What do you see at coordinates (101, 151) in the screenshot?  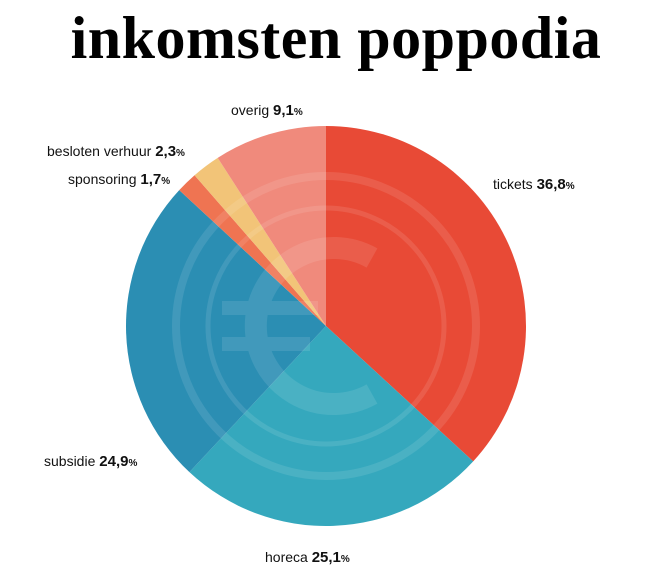 I see `slice-label-name: besloten verhuur` at bounding box center [101, 151].